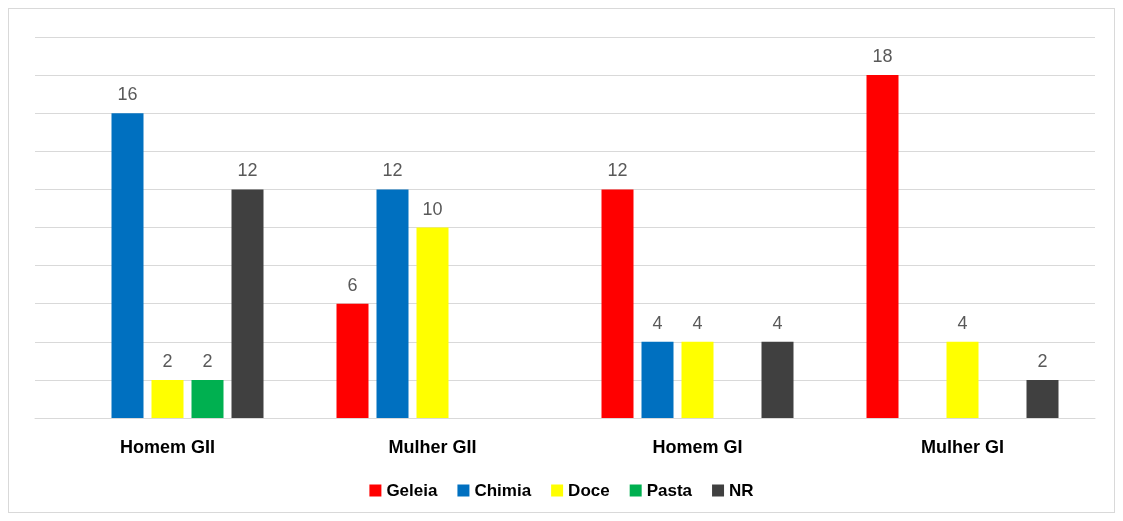 The image size is (1123, 521). Describe the element at coordinates (432, 447) in the screenshot. I see `x-tick-label: Mulher GII` at that location.